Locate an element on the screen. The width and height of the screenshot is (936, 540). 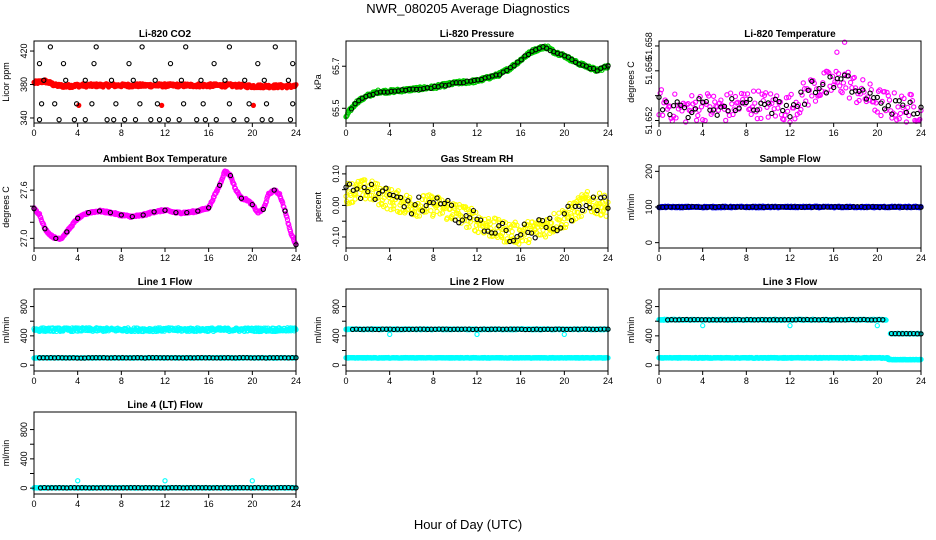
y-tick-label: 400 is located at coordinates (24, 335).